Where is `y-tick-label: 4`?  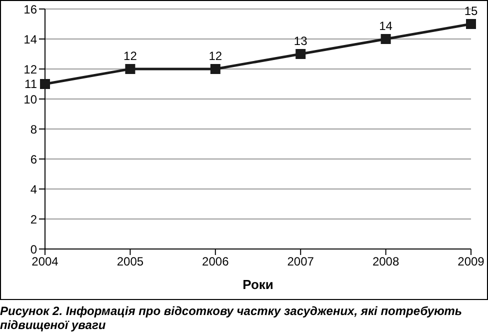
y-tick-label: 4 is located at coordinates (34, 189).